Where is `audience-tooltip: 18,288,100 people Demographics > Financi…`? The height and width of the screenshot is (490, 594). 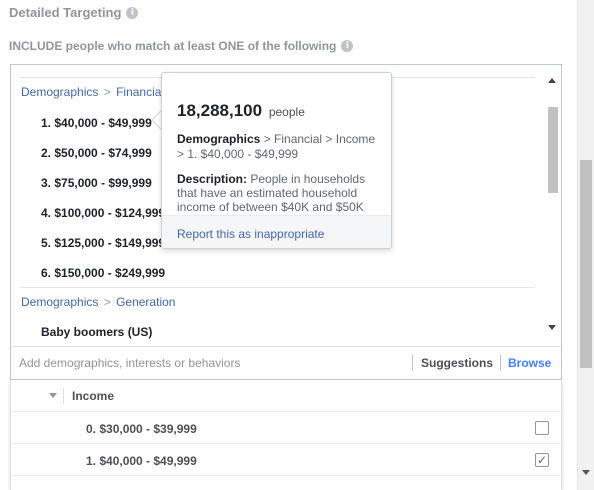
audience-tooltip: 18,288,100 people Demographics > Financi… is located at coordinates (276, 160).